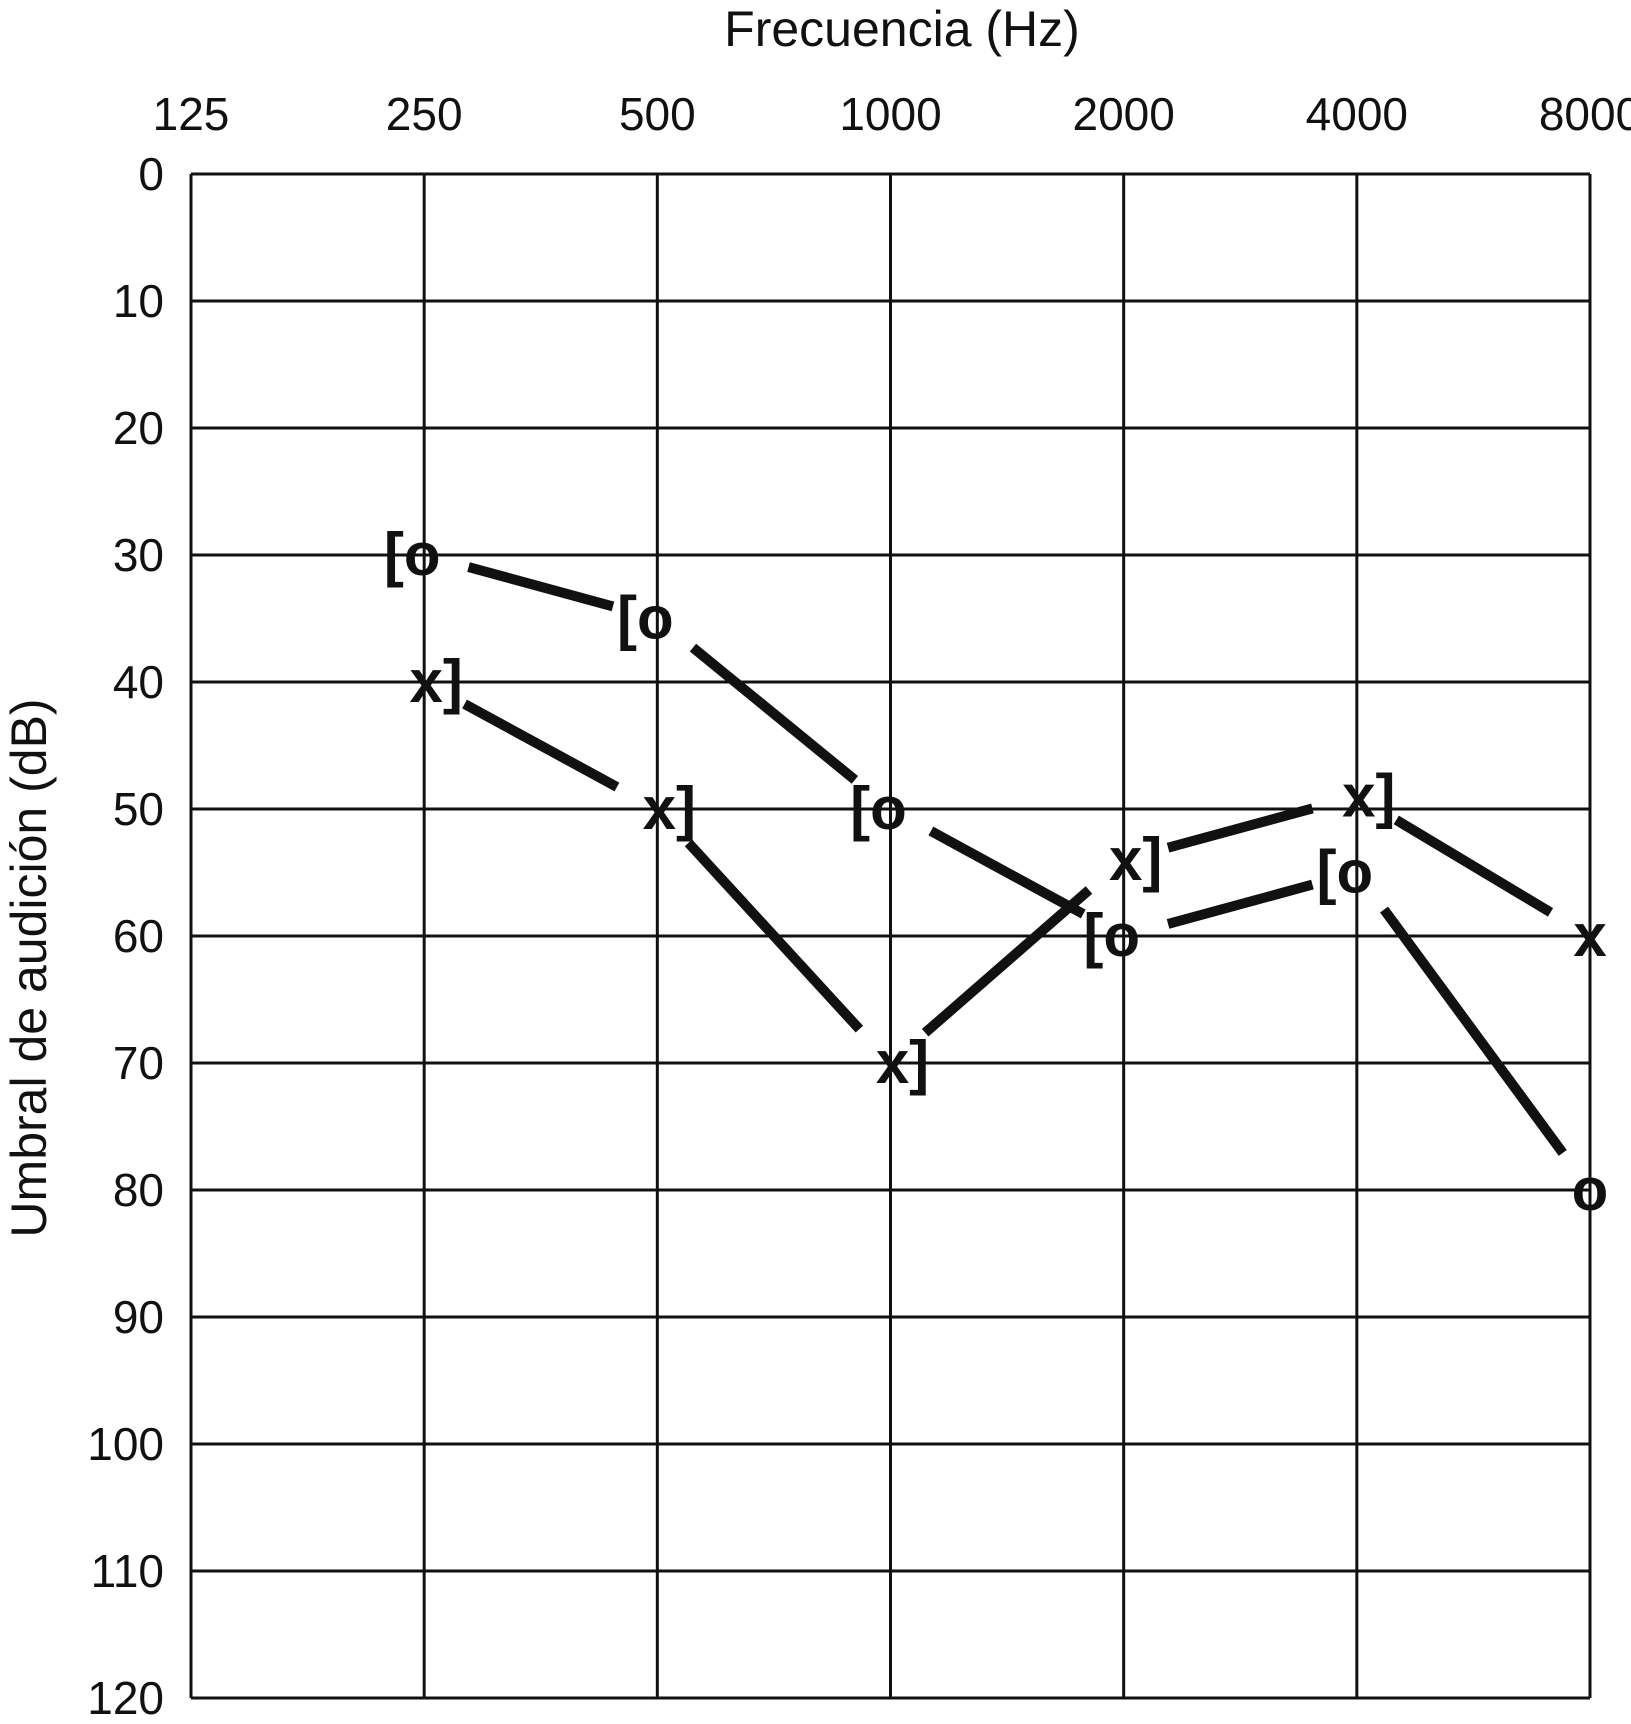  I want to click on series-2-marker: x, so click(1589, 935).